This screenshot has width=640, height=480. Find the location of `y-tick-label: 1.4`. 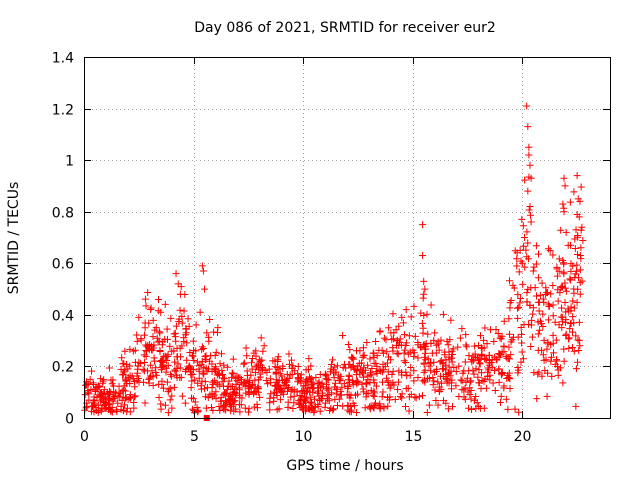

y-tick-label: 1.4 is located at coordinates (63, 59).